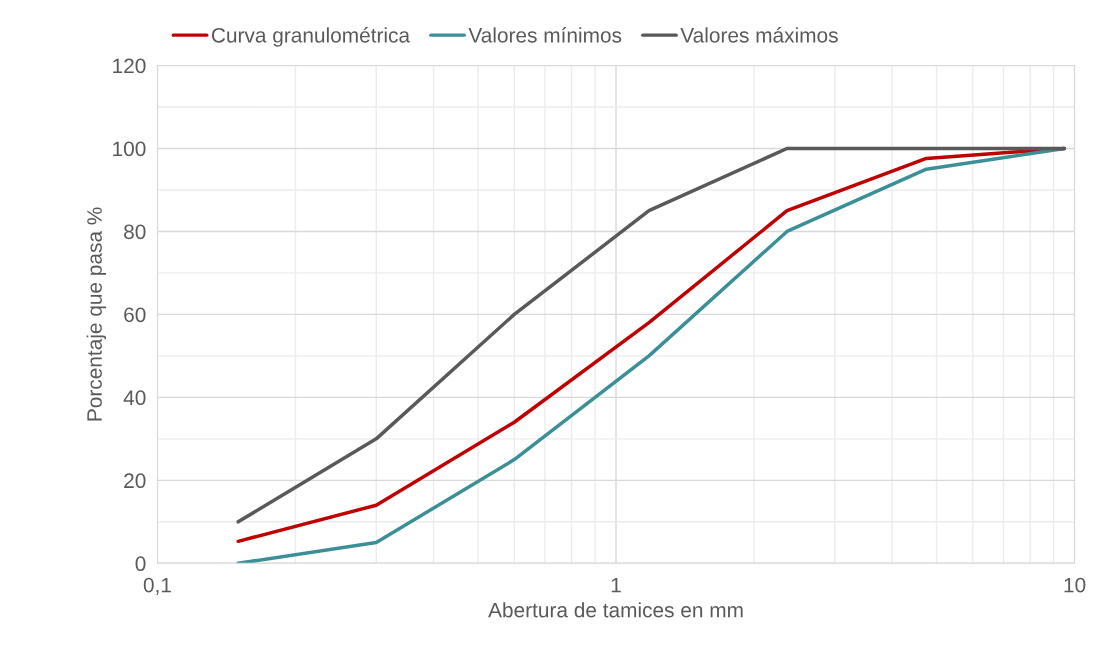  I want to click on x-tick-label: 10, so click(1075, 585).